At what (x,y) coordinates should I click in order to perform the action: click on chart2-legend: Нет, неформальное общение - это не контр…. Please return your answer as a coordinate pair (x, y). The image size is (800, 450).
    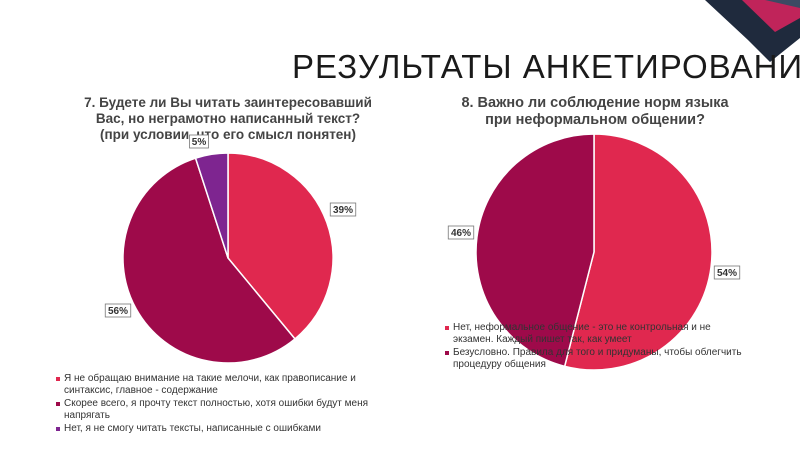
    Looking at the image, I should click on (595, 347).